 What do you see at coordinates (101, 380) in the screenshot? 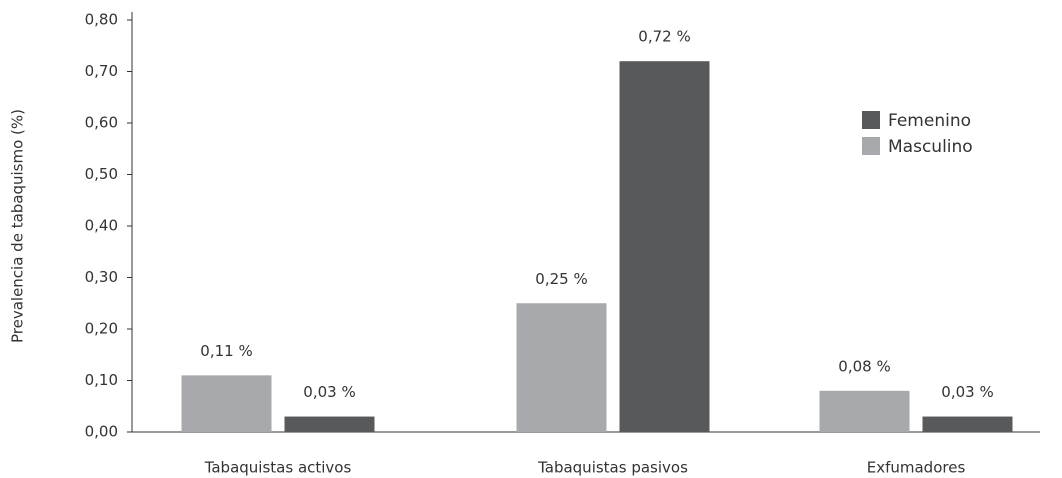
I see `y-tick-label: 0,10` at bounding box center [101, 380].